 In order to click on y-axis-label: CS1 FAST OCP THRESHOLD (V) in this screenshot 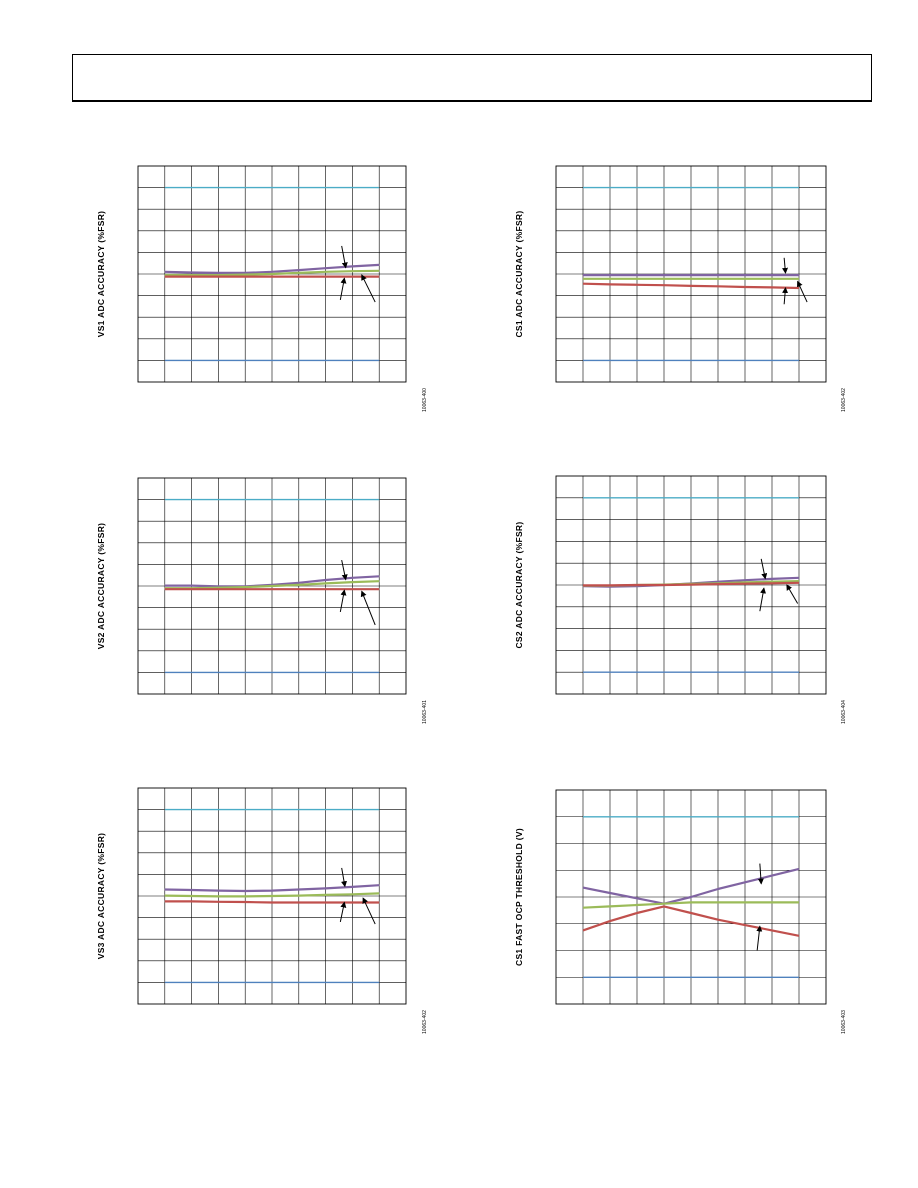, I will do `click(519, 897)`.